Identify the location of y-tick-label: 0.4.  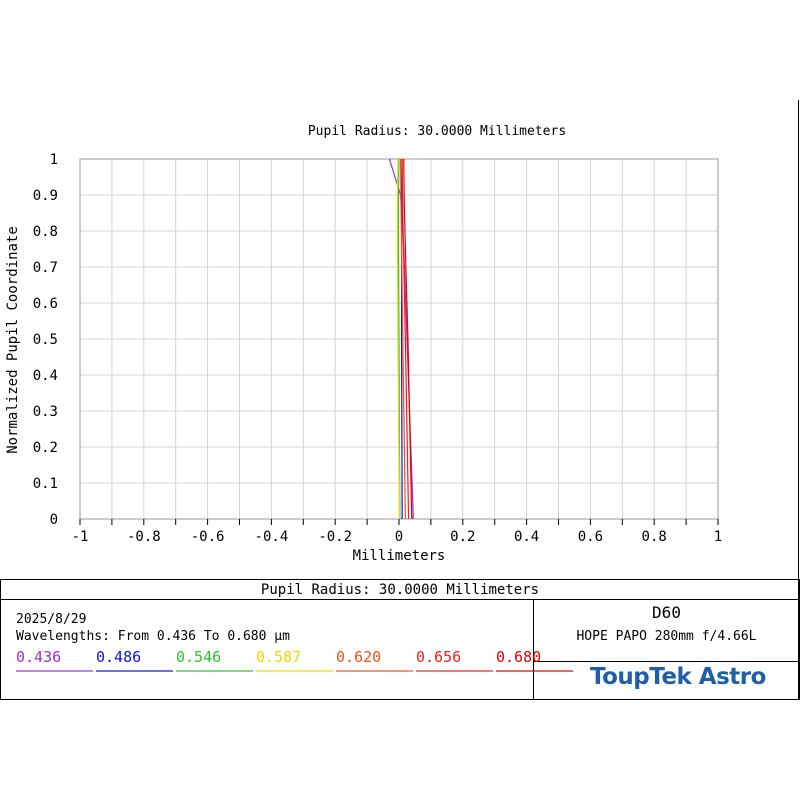
(45, 376).